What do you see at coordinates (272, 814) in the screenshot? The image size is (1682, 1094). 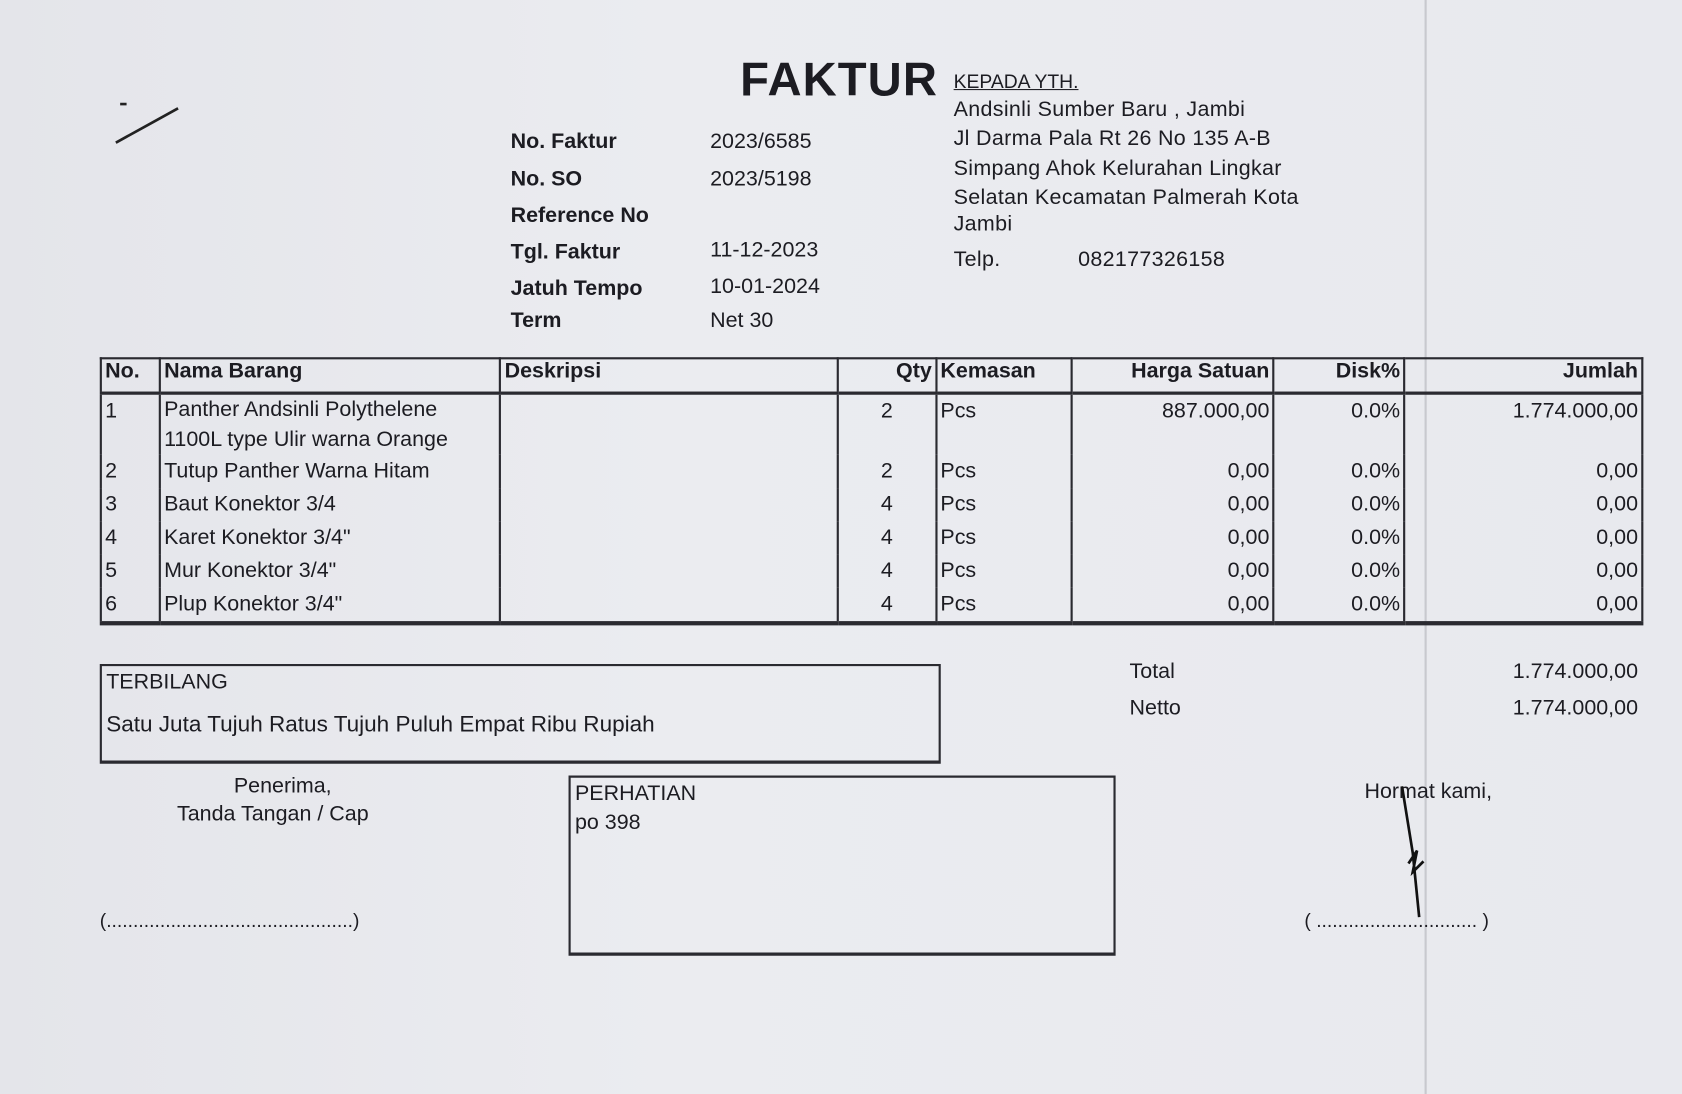 I see `receiver-sublabel: Tanda Tangan / Cap` at bounding box center [272, 814].